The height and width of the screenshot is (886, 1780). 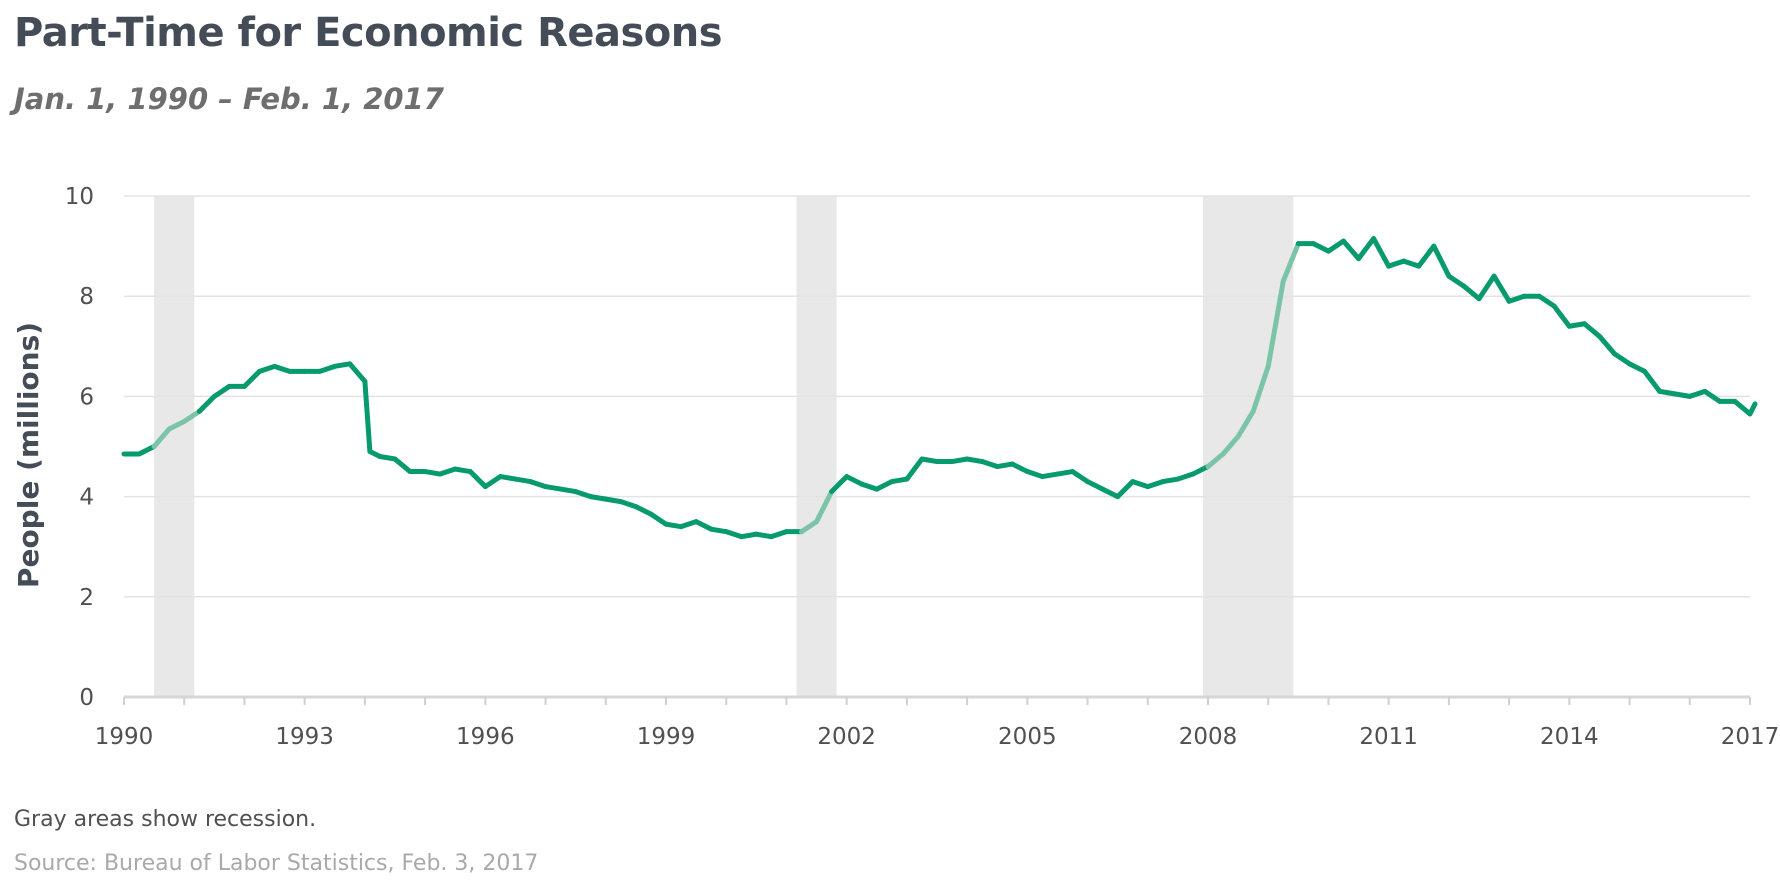 I want to click on y-axis: 0 2 4 6 8 10, so click(x=79, y=447).